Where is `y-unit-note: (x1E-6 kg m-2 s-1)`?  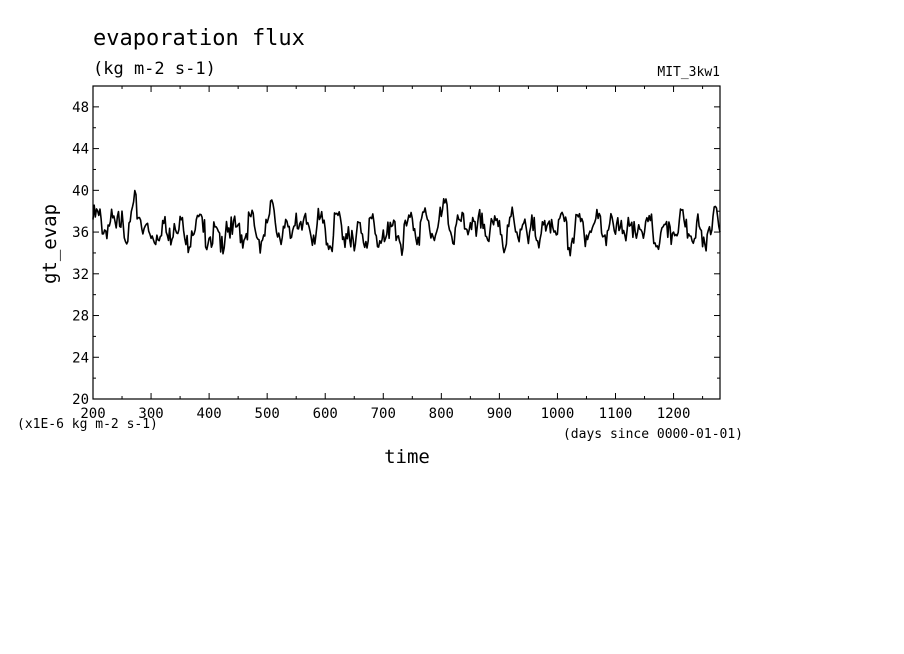
y-unit-note: (x1E-6 kg m-2 s-1) is located at coordinates (87, 424).